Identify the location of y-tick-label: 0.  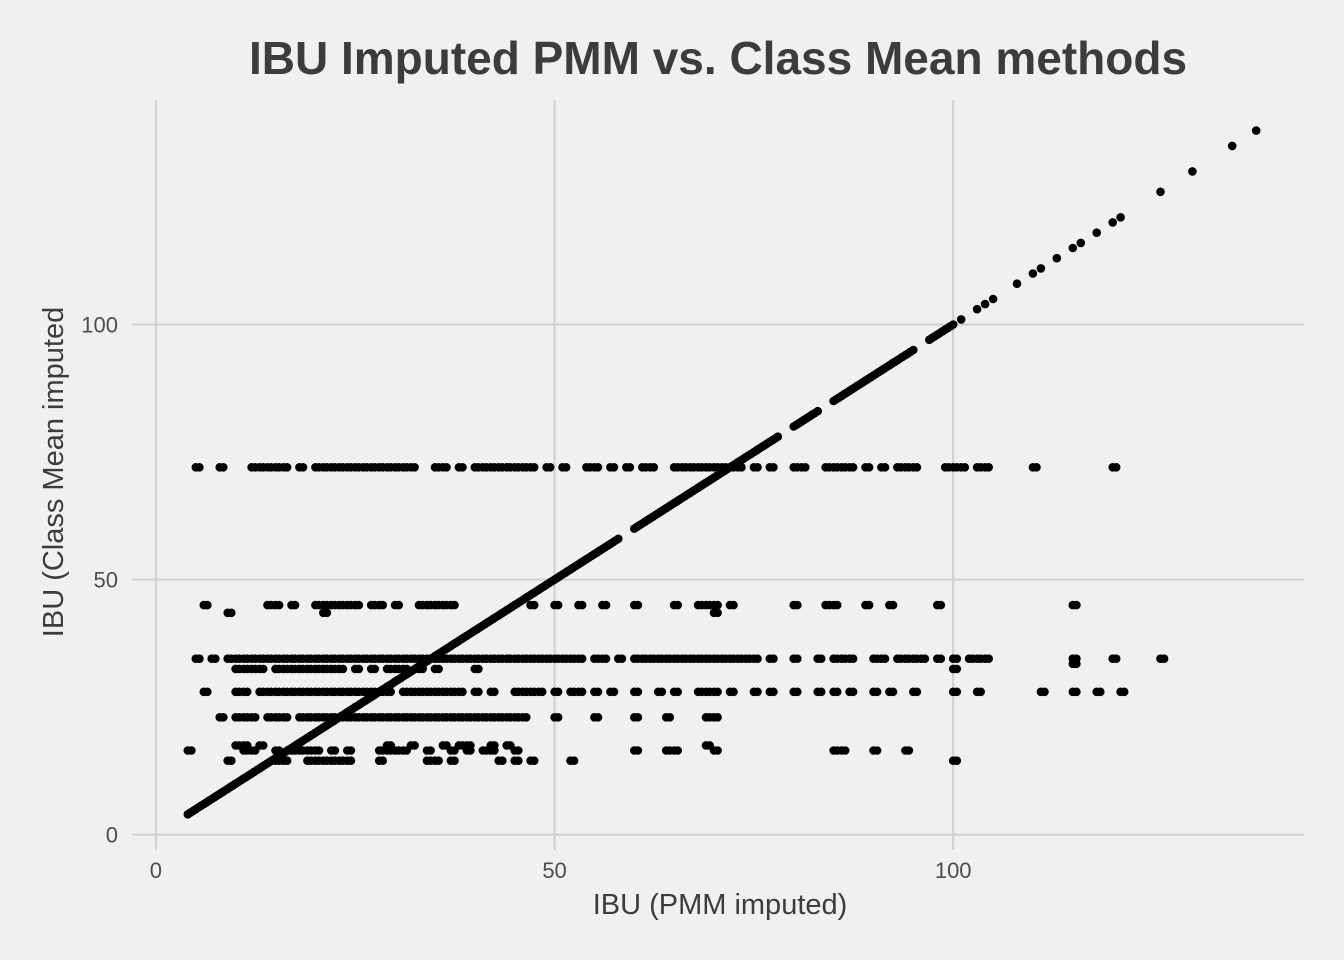
(112, 835).